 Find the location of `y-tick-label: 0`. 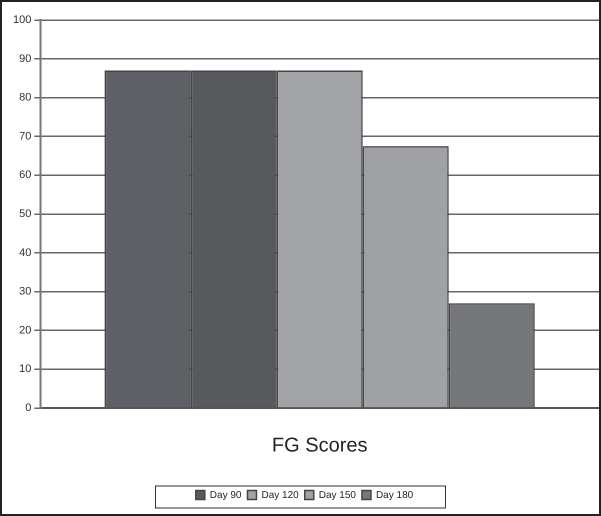

y-tick-label: 0 is located at coordinates (28, 408).